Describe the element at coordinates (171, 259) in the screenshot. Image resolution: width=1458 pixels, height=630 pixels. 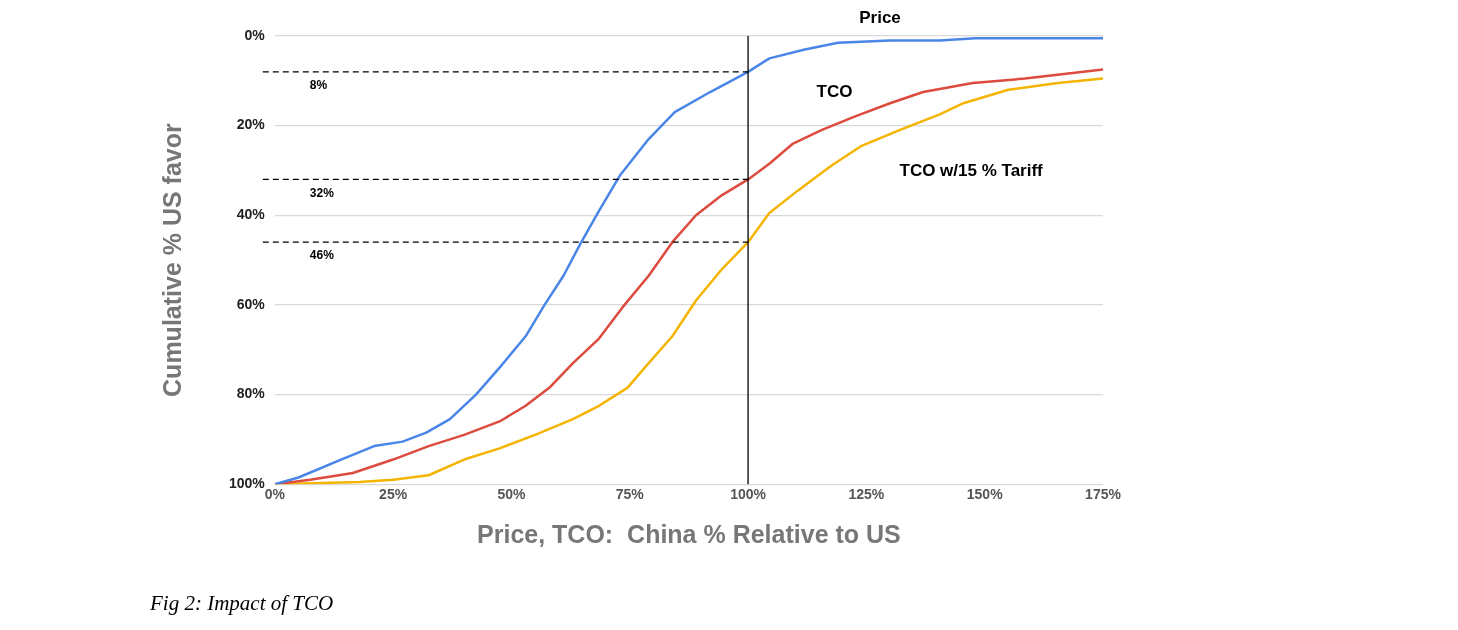
I see `y-axis-title: Cumulative % US favor` at that location.